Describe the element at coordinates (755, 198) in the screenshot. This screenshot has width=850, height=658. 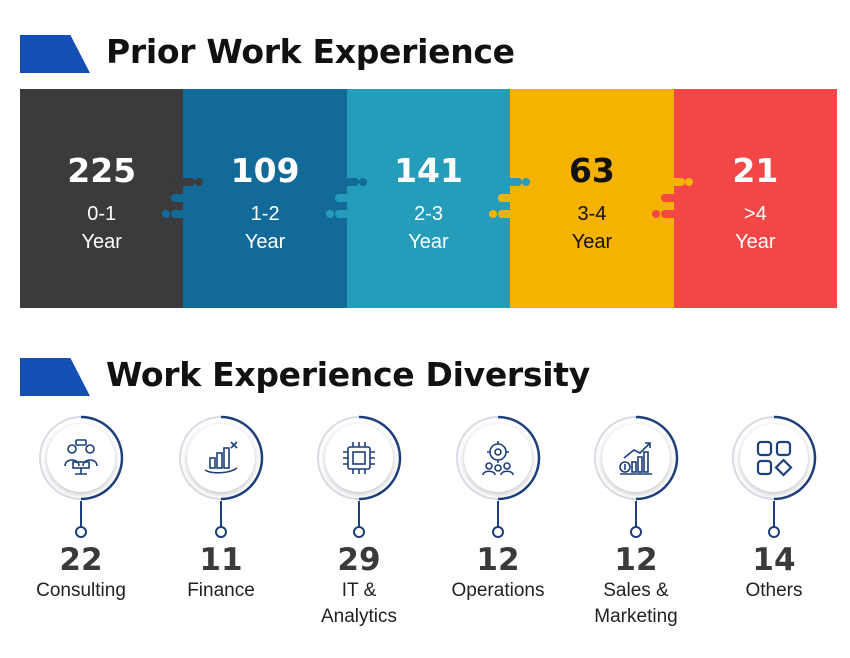
I see `experience-segment-over-4: 21 >4 Year` at that location.